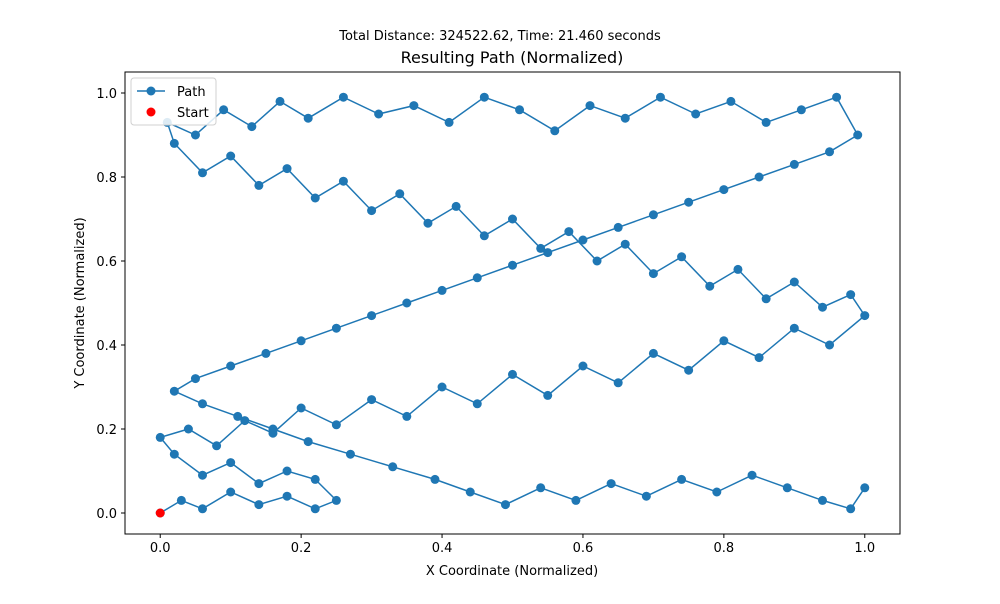  I want to click on y-axis-label: Y Coordinate (Normalized), so click(80, 303).